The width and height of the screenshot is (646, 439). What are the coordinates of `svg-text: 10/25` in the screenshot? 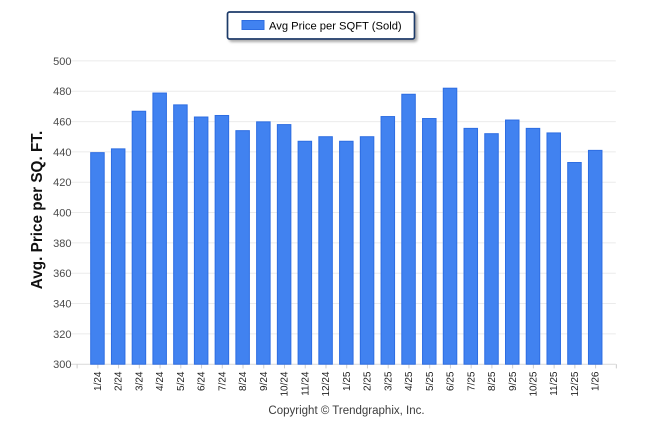 It's located at (533, 383).